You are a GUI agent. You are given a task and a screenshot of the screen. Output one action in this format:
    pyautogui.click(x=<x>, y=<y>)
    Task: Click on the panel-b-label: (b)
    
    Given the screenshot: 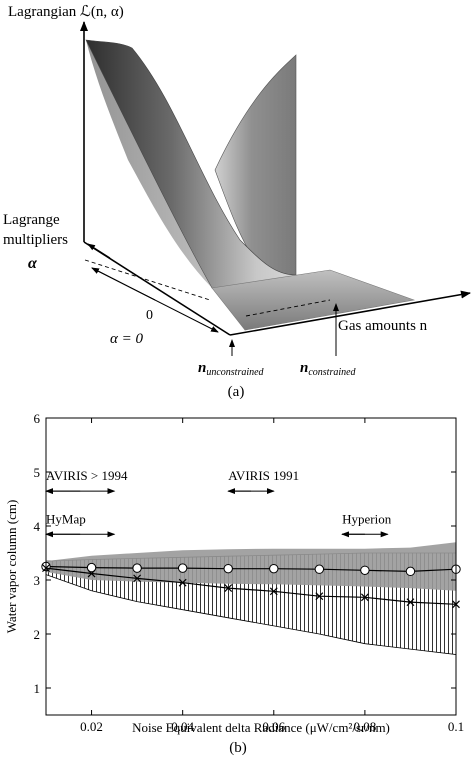 What is the action you would take?
    pyautogui.click(x=238, y=748)
    